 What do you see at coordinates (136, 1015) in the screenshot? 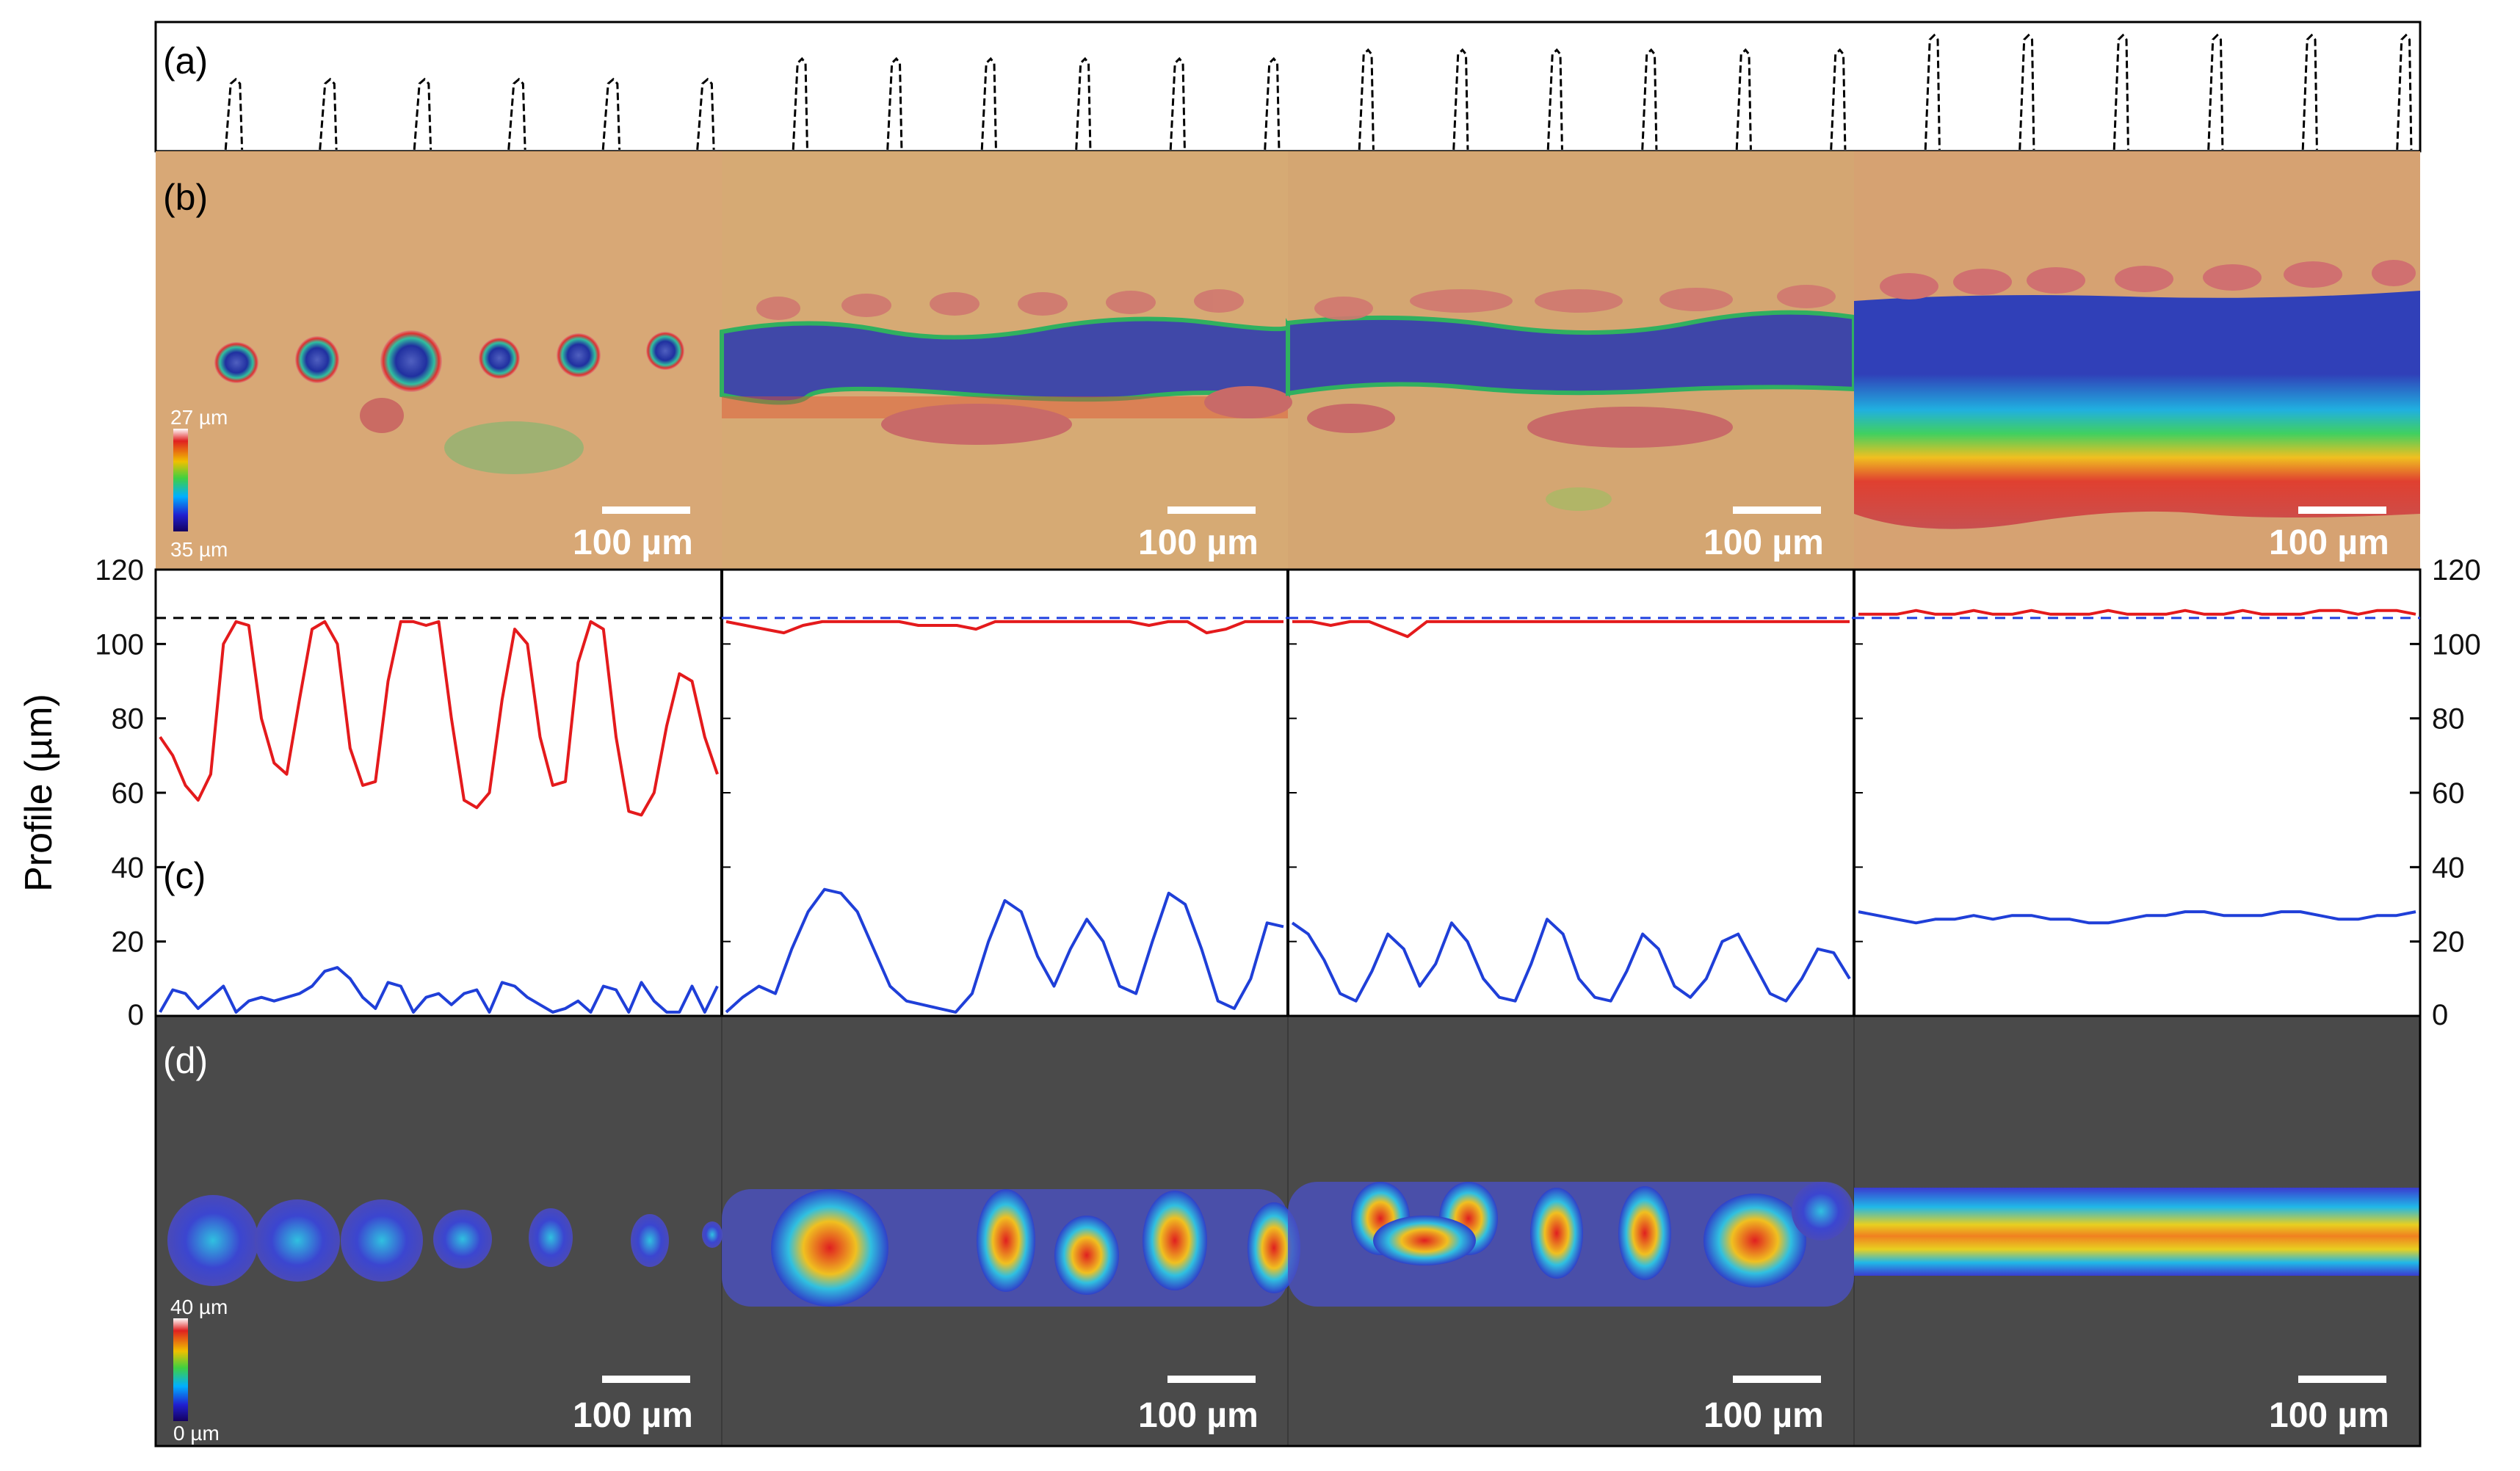
I see `y-tick-label-left: 0` at bounding box center [136, 1015].